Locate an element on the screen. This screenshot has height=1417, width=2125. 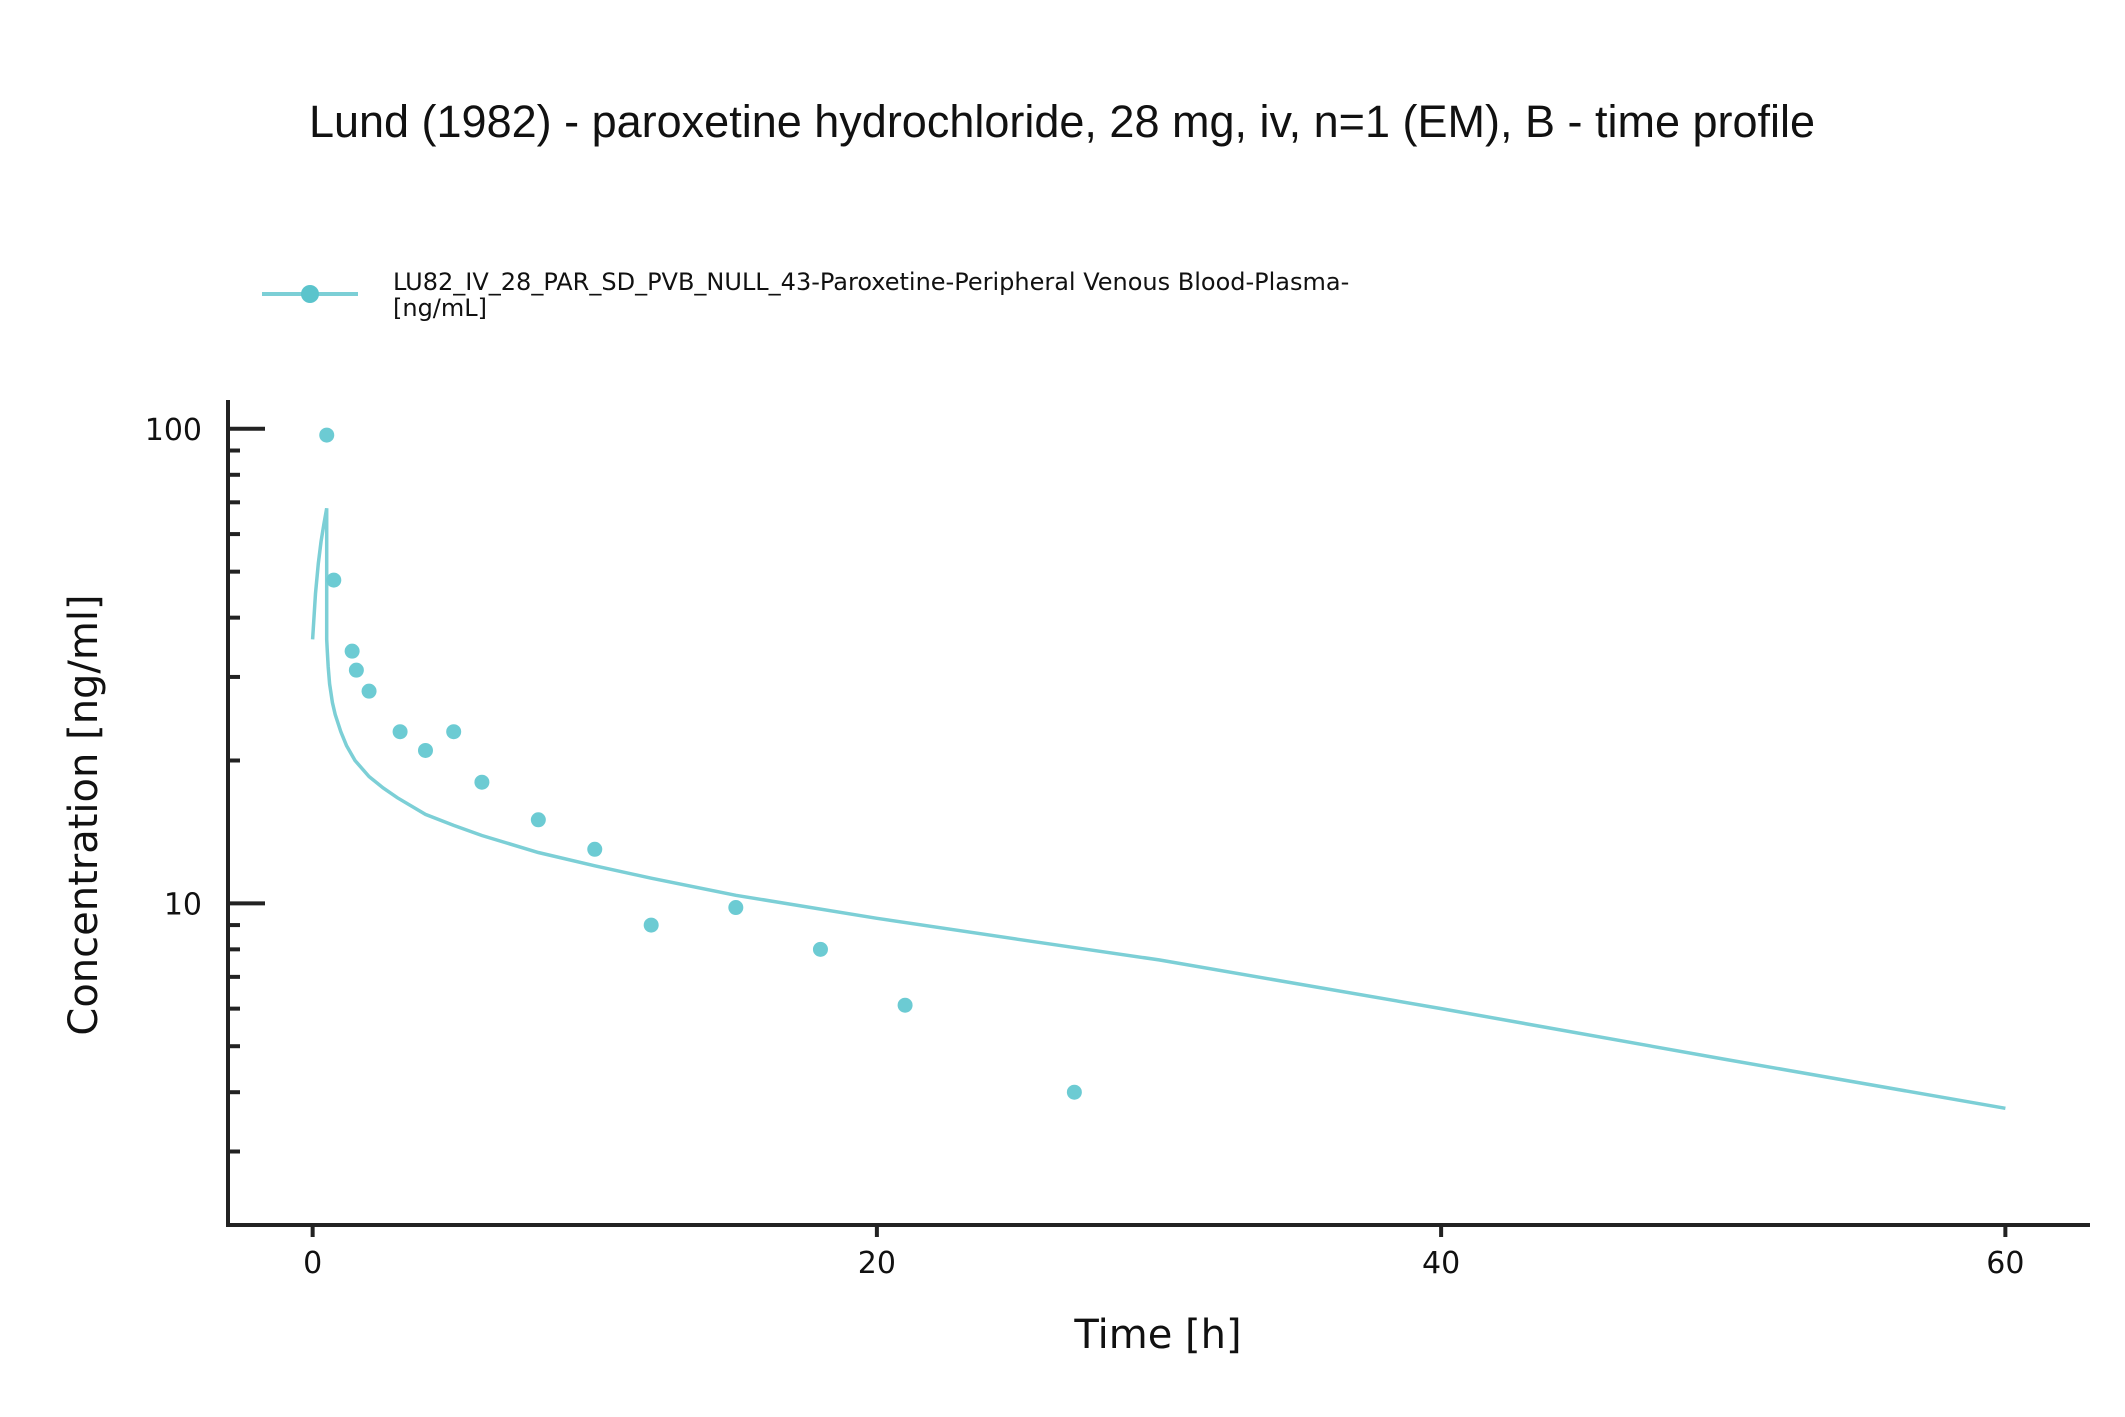
x-ticks: 0 20 40 60 is located at coordinates (1163, 1253).